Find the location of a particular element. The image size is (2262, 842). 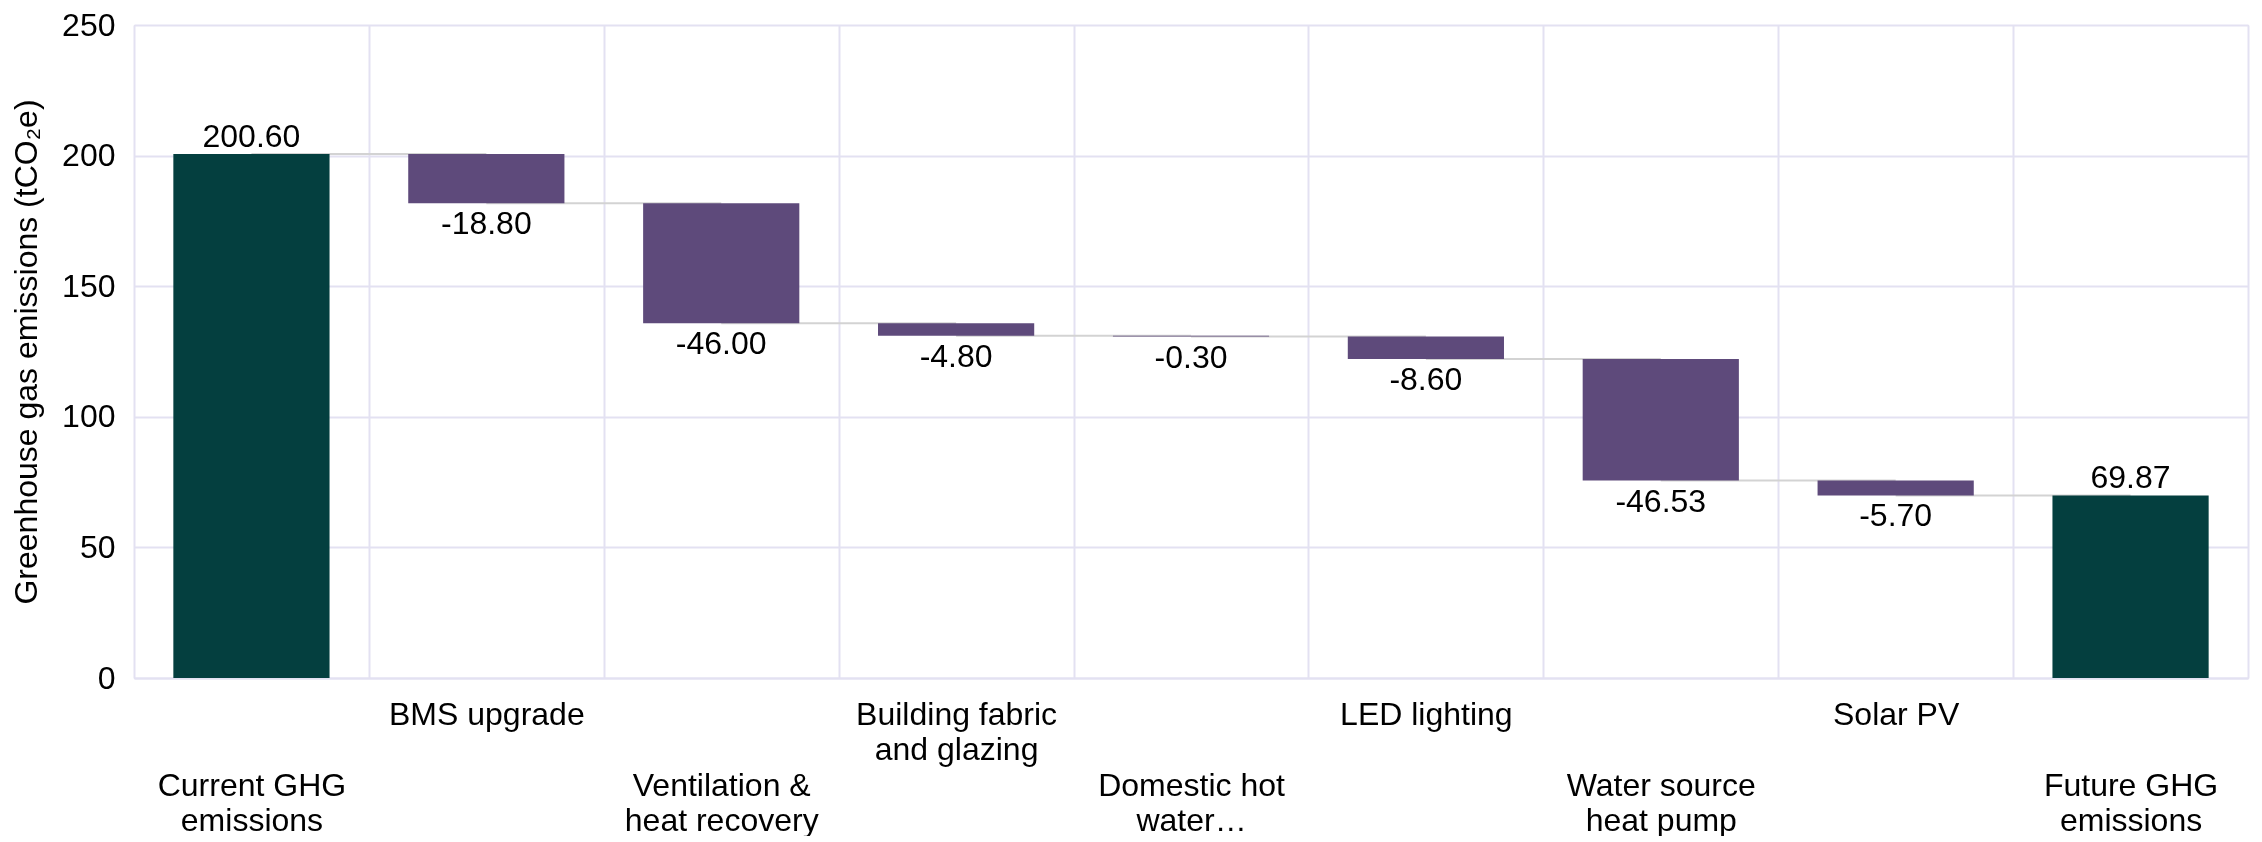

x-tick-label: Solar PV is located at coordinates (1896, 713).